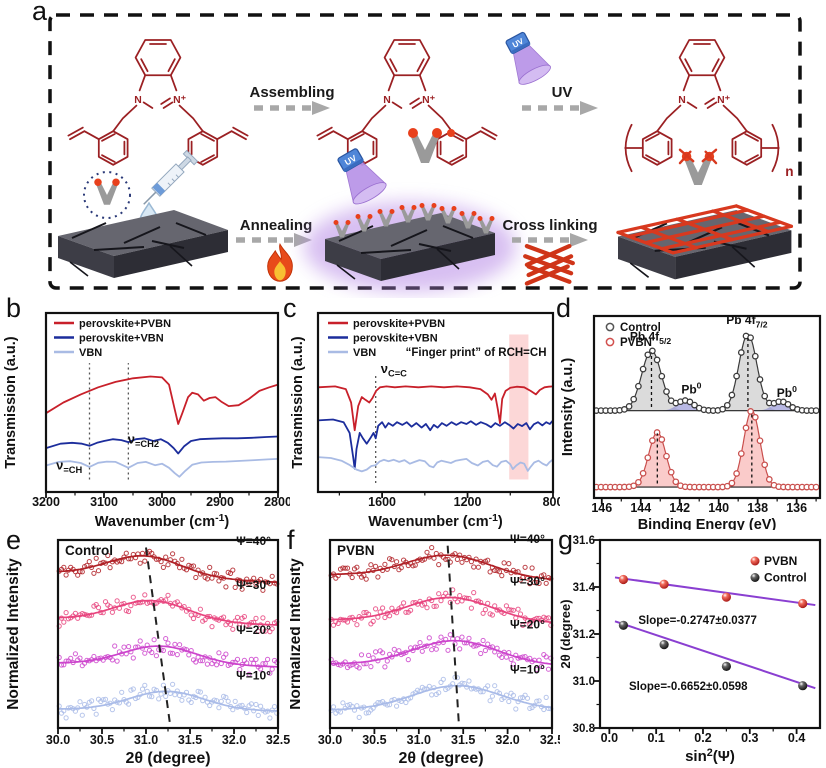 The height and width of the screenshot is (768, 826). Describe the element at coordinates (419, 740) in the screenshot. I see `x-tick-label: 31.0` at that location.